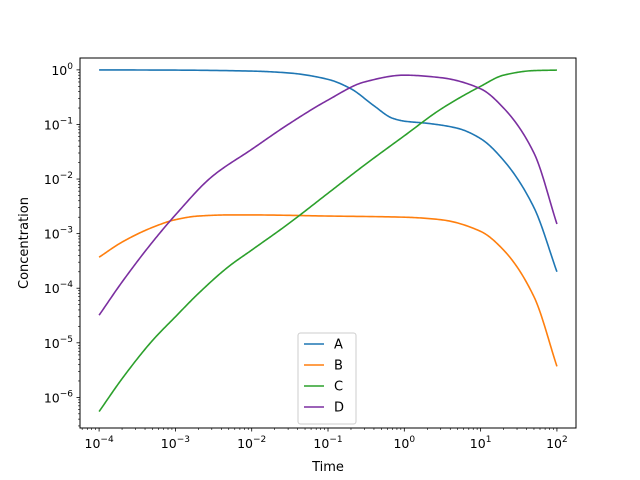 The image size is (640, 480). I want to click on legend-box, so click(327, 378).